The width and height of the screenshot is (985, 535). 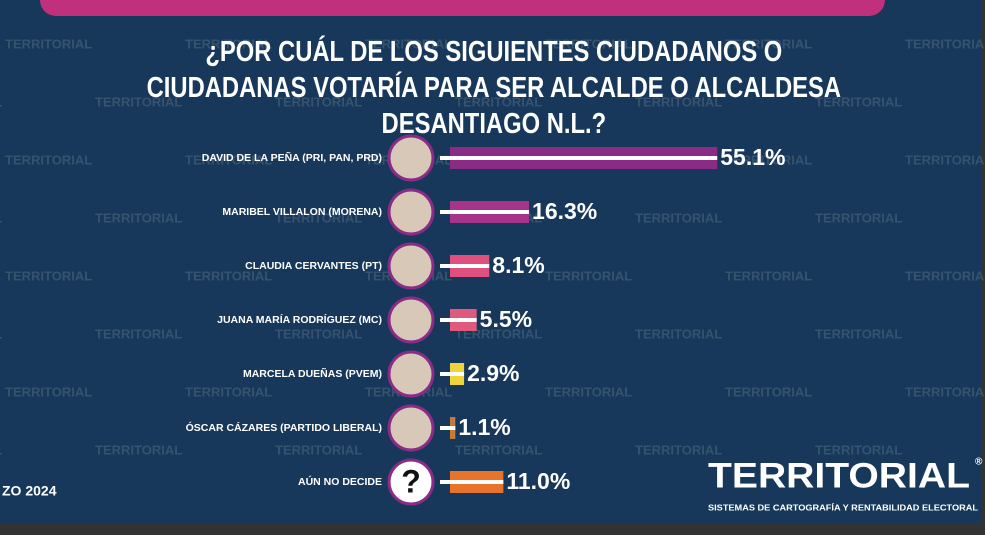 I want to click on category-label: MARCELA DUEÑAS (PVEM), so click(x=312, y=373).